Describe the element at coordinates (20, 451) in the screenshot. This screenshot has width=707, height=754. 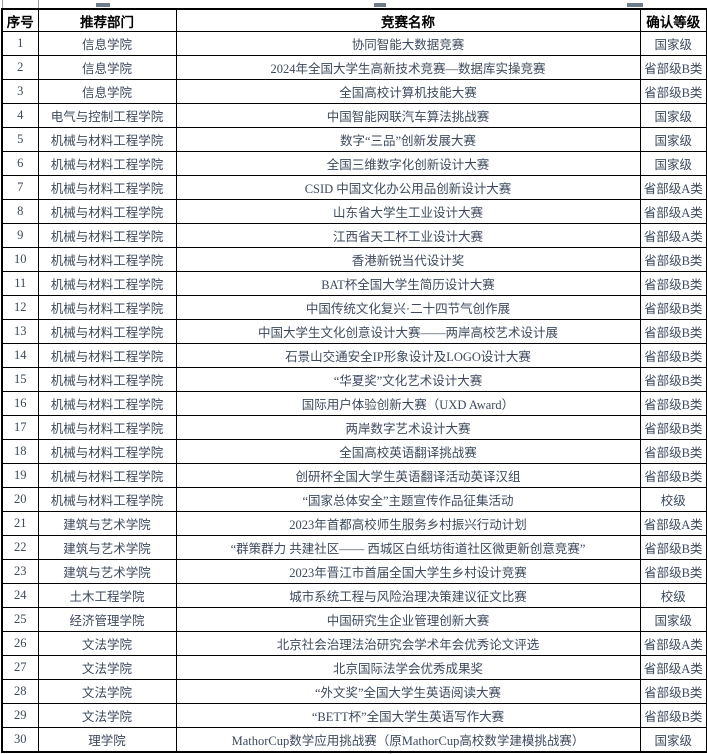
I see `row-number-cell: 18` at that location.